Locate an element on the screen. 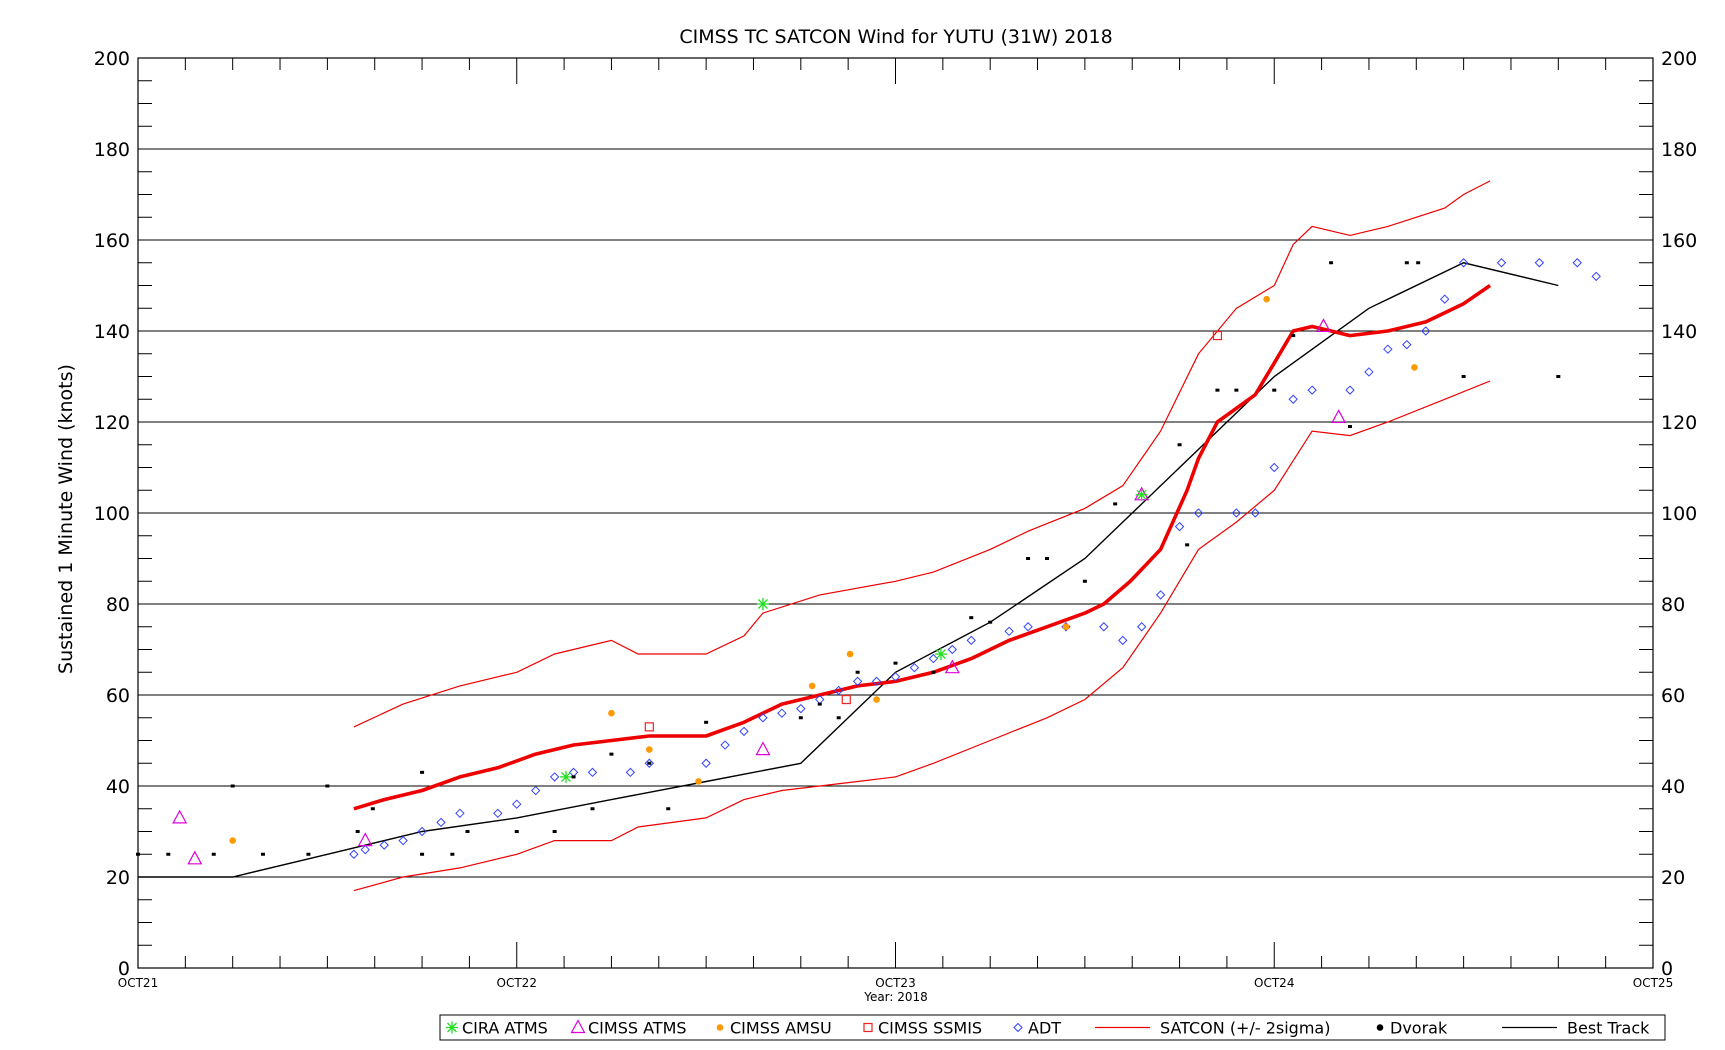  legend-marker-cimss-atms is located at coordinates (578, 1026).